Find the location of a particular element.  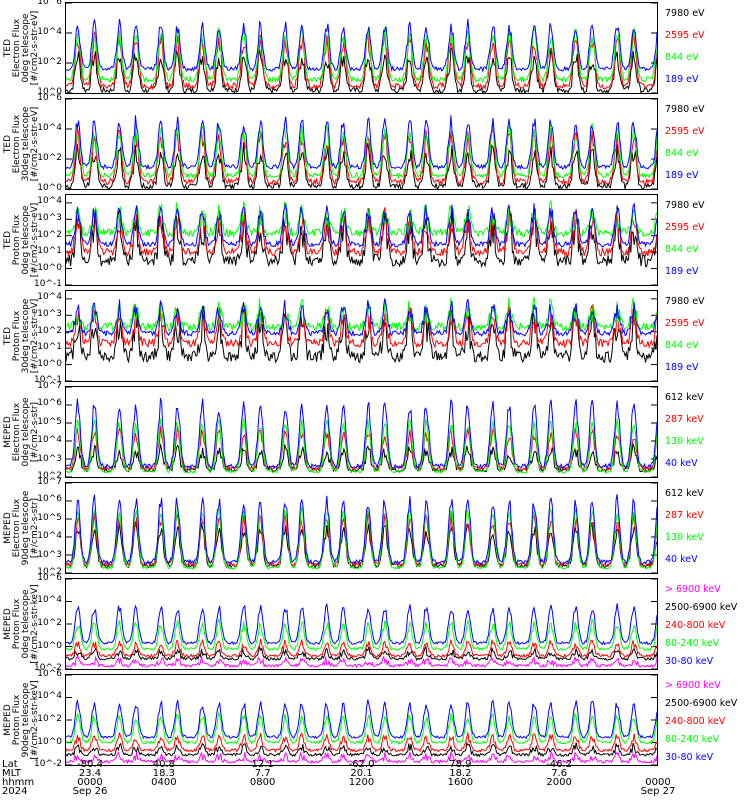

legend: 612 keV 287 keV 130 keV 40 keV is located at coordinates (707, 528).